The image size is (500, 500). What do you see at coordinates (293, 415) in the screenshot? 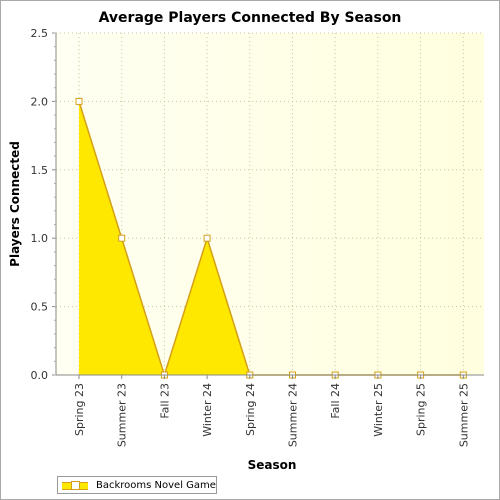
I see `x-tick-label: Summer 24` at bounding box center [293, 415].